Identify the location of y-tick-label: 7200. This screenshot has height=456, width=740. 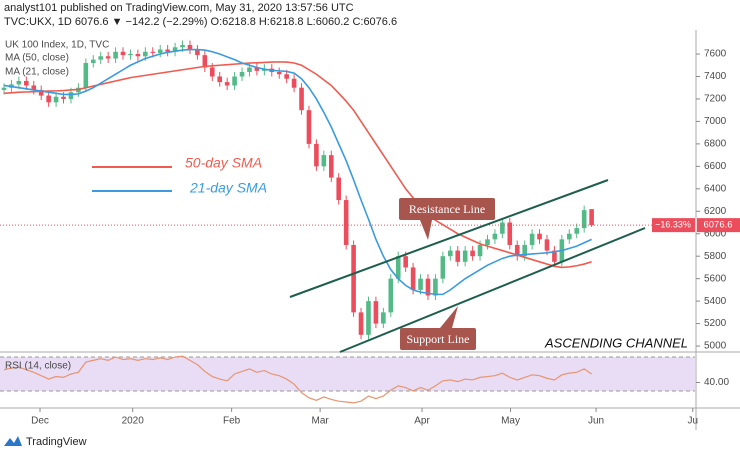
(715, 99).